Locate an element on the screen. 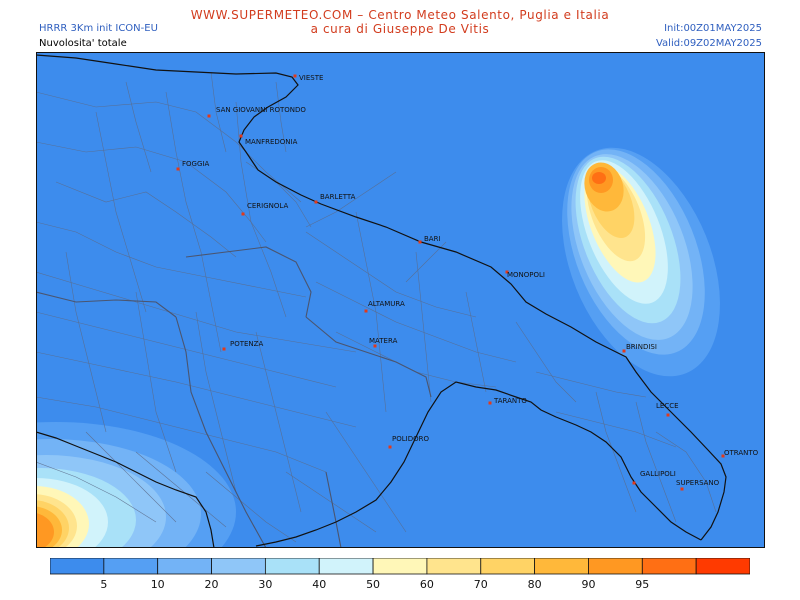 This screenshot has width=800, height=600. city-marker-polidoro is located at coordinates (390, 447).